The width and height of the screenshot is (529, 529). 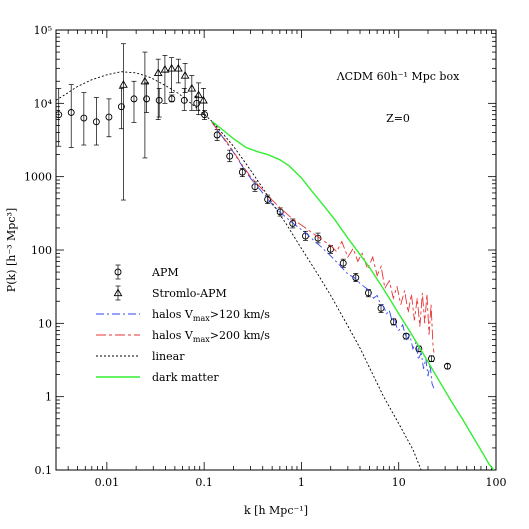 I want to click on legend-label: Stromlo-APM, so click(x=189, y=293).